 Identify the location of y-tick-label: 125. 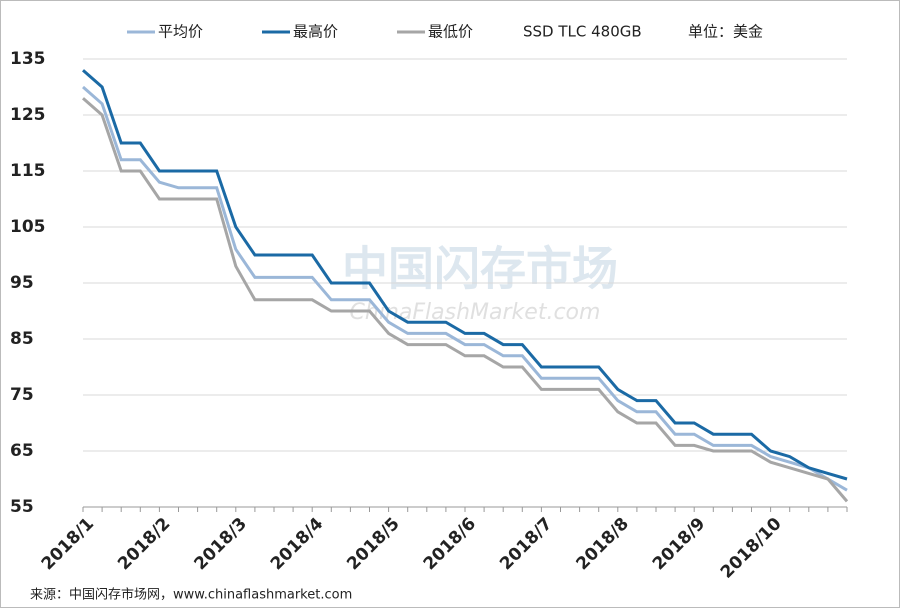
(28, 115).